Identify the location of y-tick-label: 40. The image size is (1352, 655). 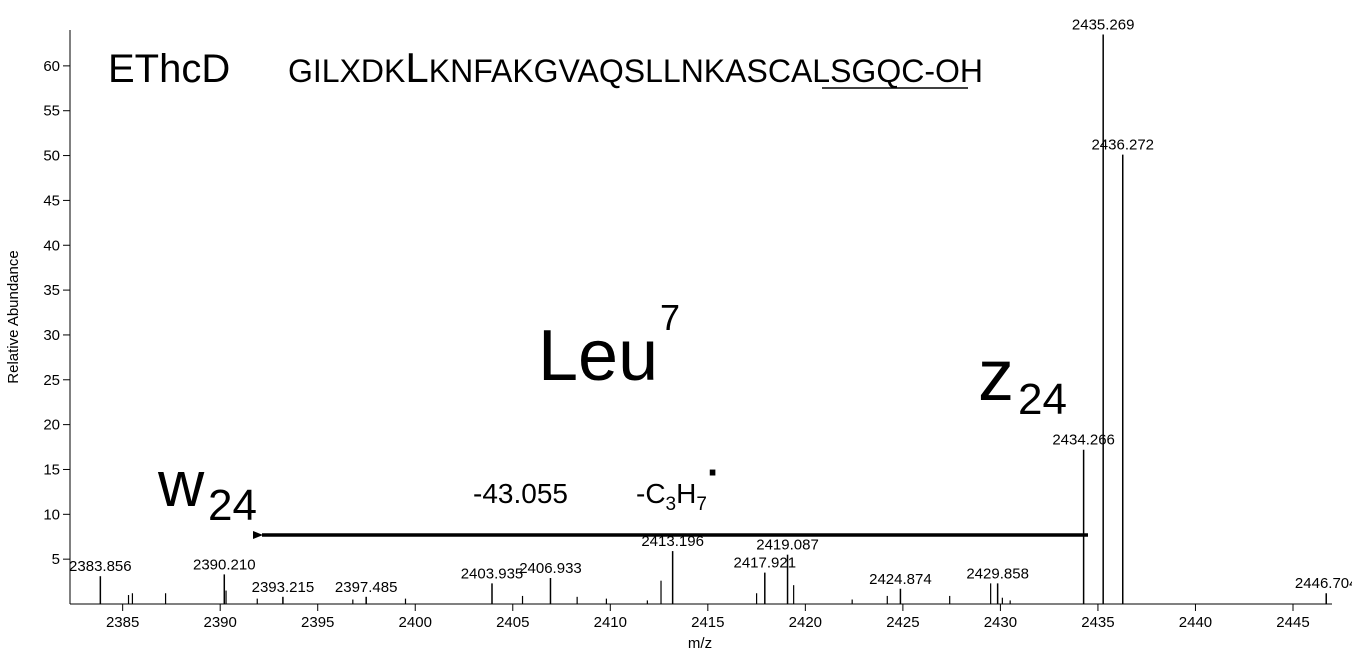
(51, 245).